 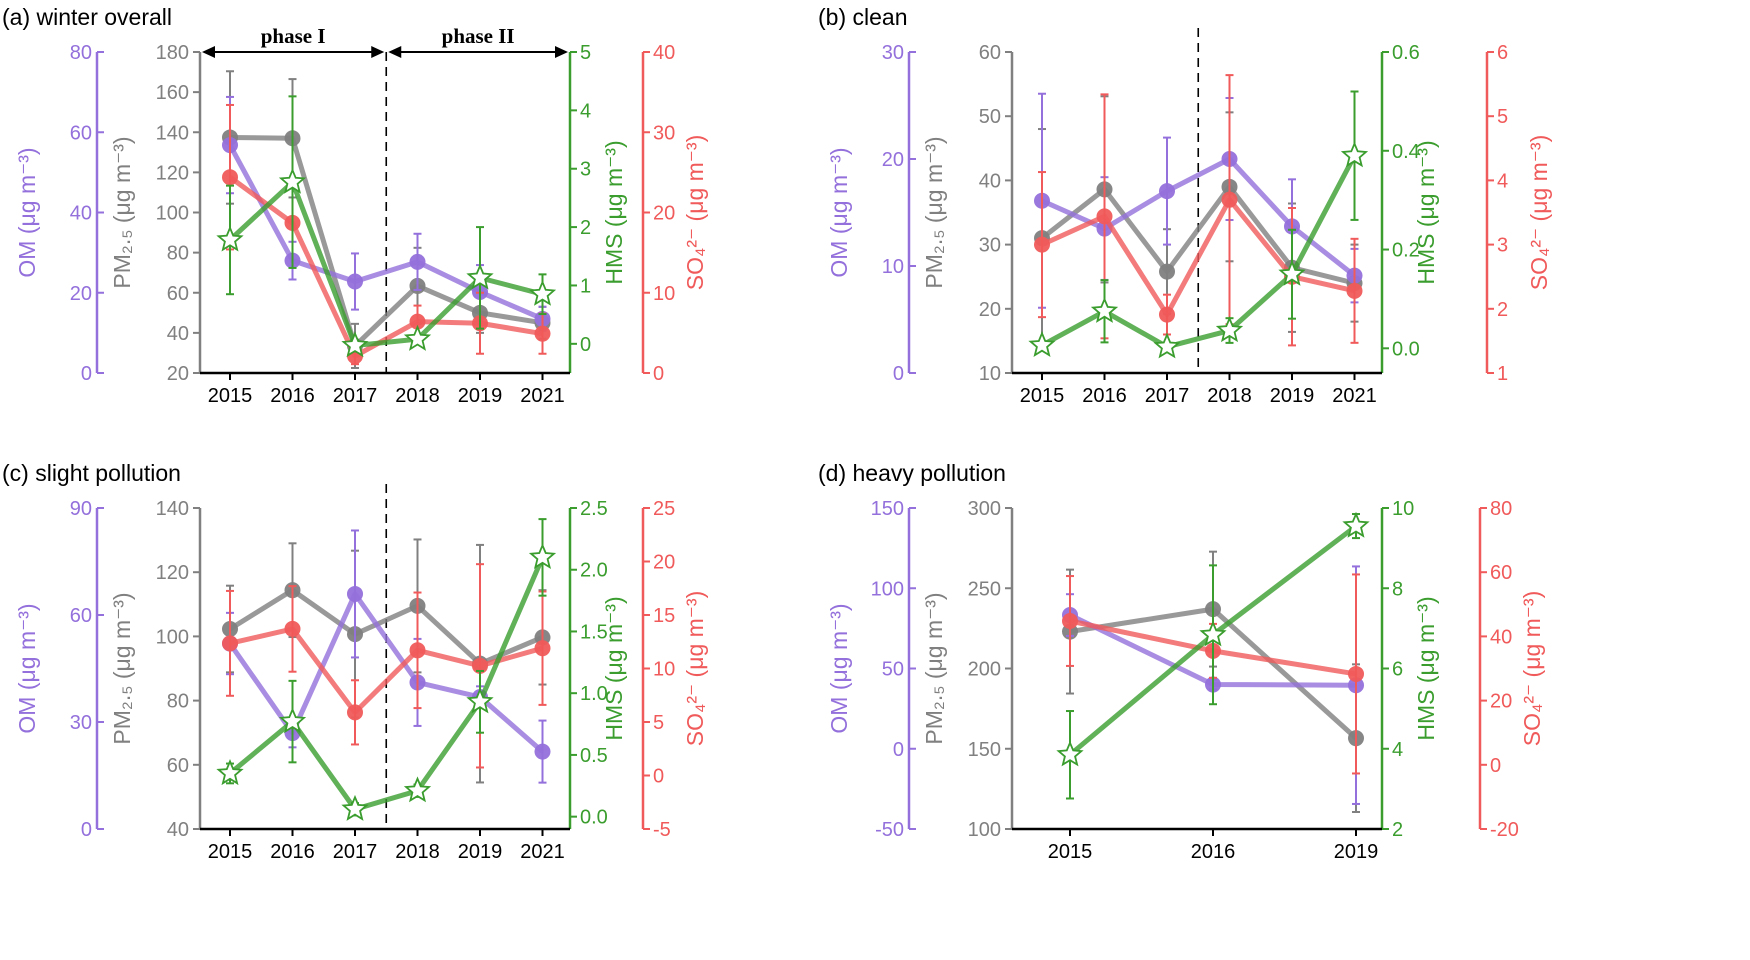 I want to click on tick-label: 150, so click(x=984, y=750).